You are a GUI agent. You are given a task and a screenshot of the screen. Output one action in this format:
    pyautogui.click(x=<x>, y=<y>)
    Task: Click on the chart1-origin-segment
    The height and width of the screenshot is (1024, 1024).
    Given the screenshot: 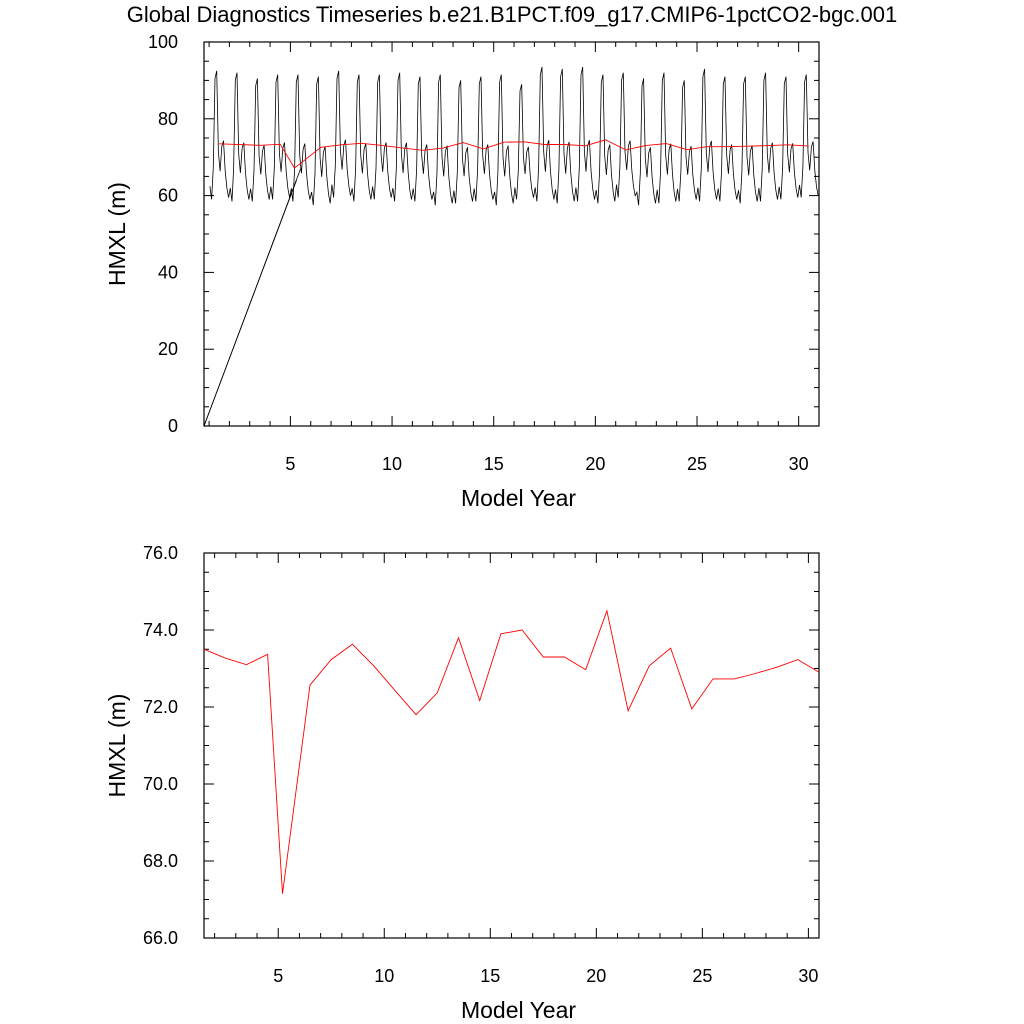 What is the action you would take?
    pyautogui.click(x=250, y=303)
    